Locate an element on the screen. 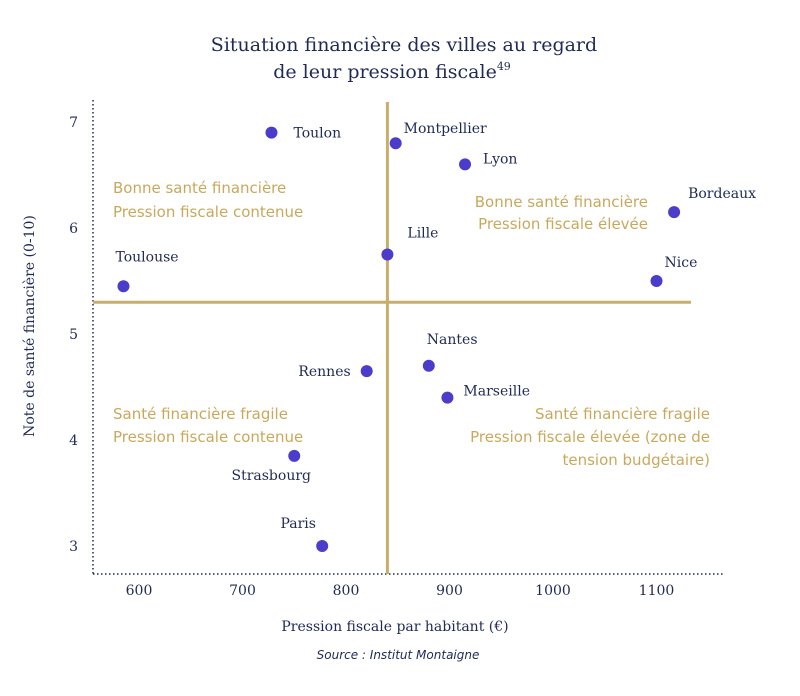 The height and width of the screenshot is (696, 800). point-label-bordeaux: Bordeaux is located at coordinates (722, 194).